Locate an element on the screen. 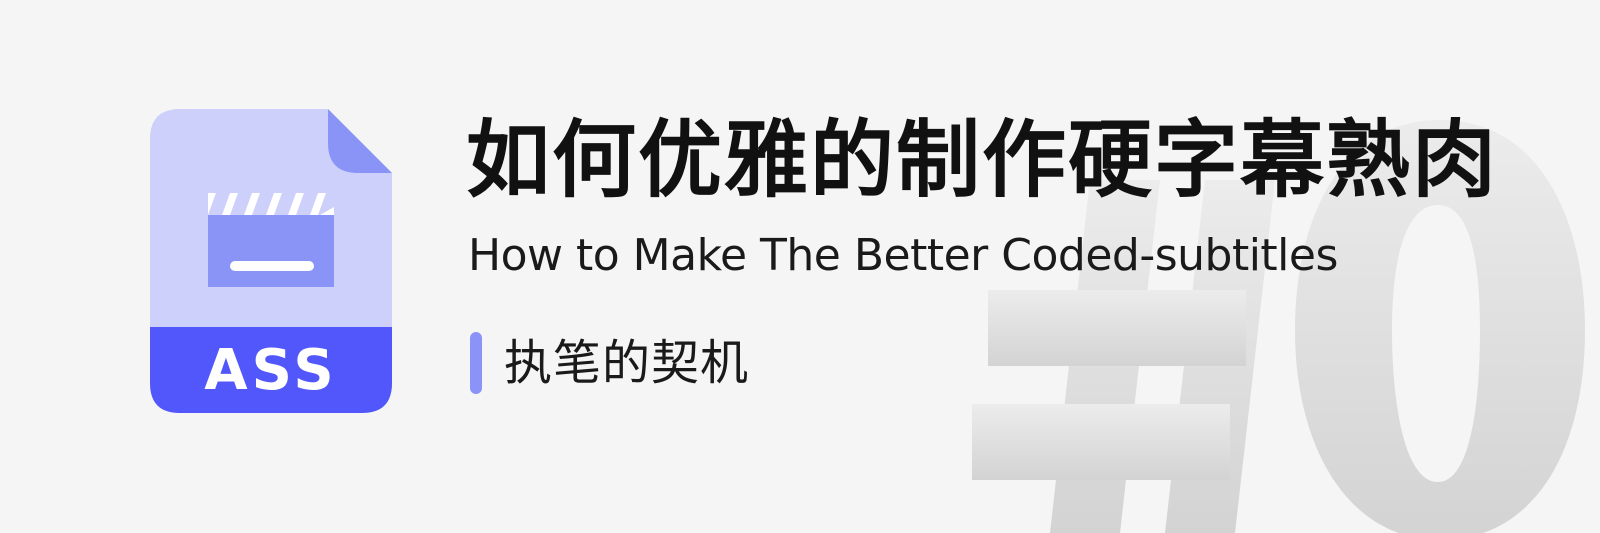  ass-file-icon is located at coordinates (271, 261).